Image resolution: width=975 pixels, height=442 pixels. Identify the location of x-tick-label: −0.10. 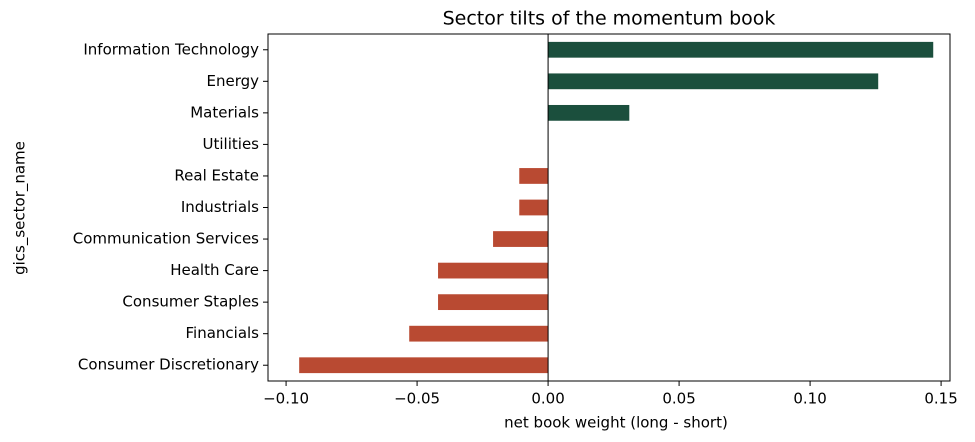
(286, 399).